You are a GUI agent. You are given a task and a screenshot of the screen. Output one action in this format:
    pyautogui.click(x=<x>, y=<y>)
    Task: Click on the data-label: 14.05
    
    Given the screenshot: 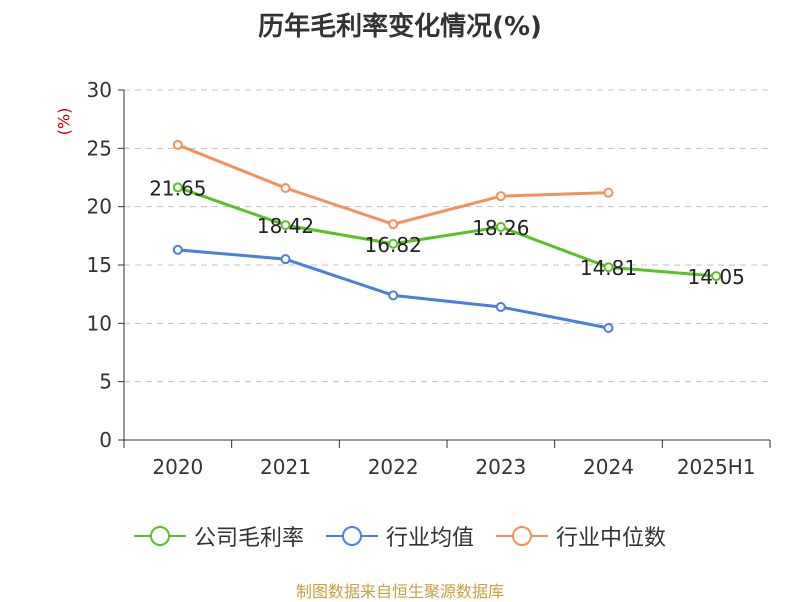 What is the action you would take?
    pyautogui.click(x=716, y=277)
    